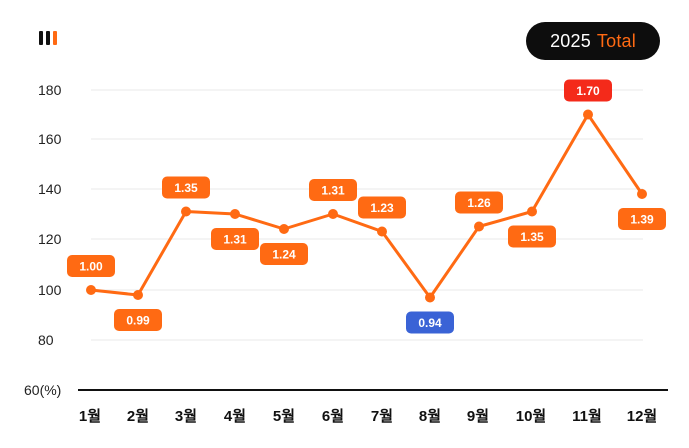  What do you see at coordinates (90, 416) in the screenshot?
I see `x-tick-label: 1월` at bounding box center [90, 416].